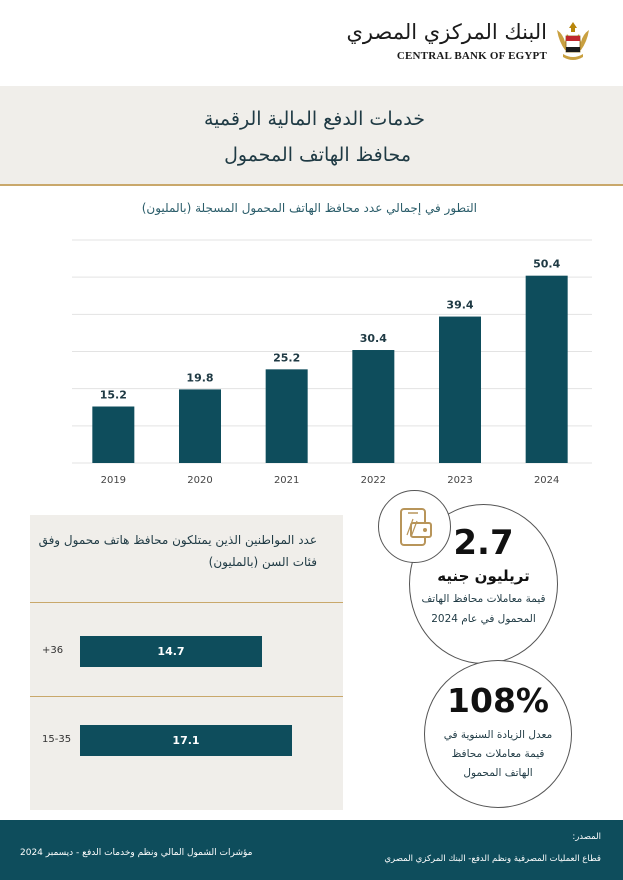  I want to click on age-group-bar: 14.7, so click(171, 651).